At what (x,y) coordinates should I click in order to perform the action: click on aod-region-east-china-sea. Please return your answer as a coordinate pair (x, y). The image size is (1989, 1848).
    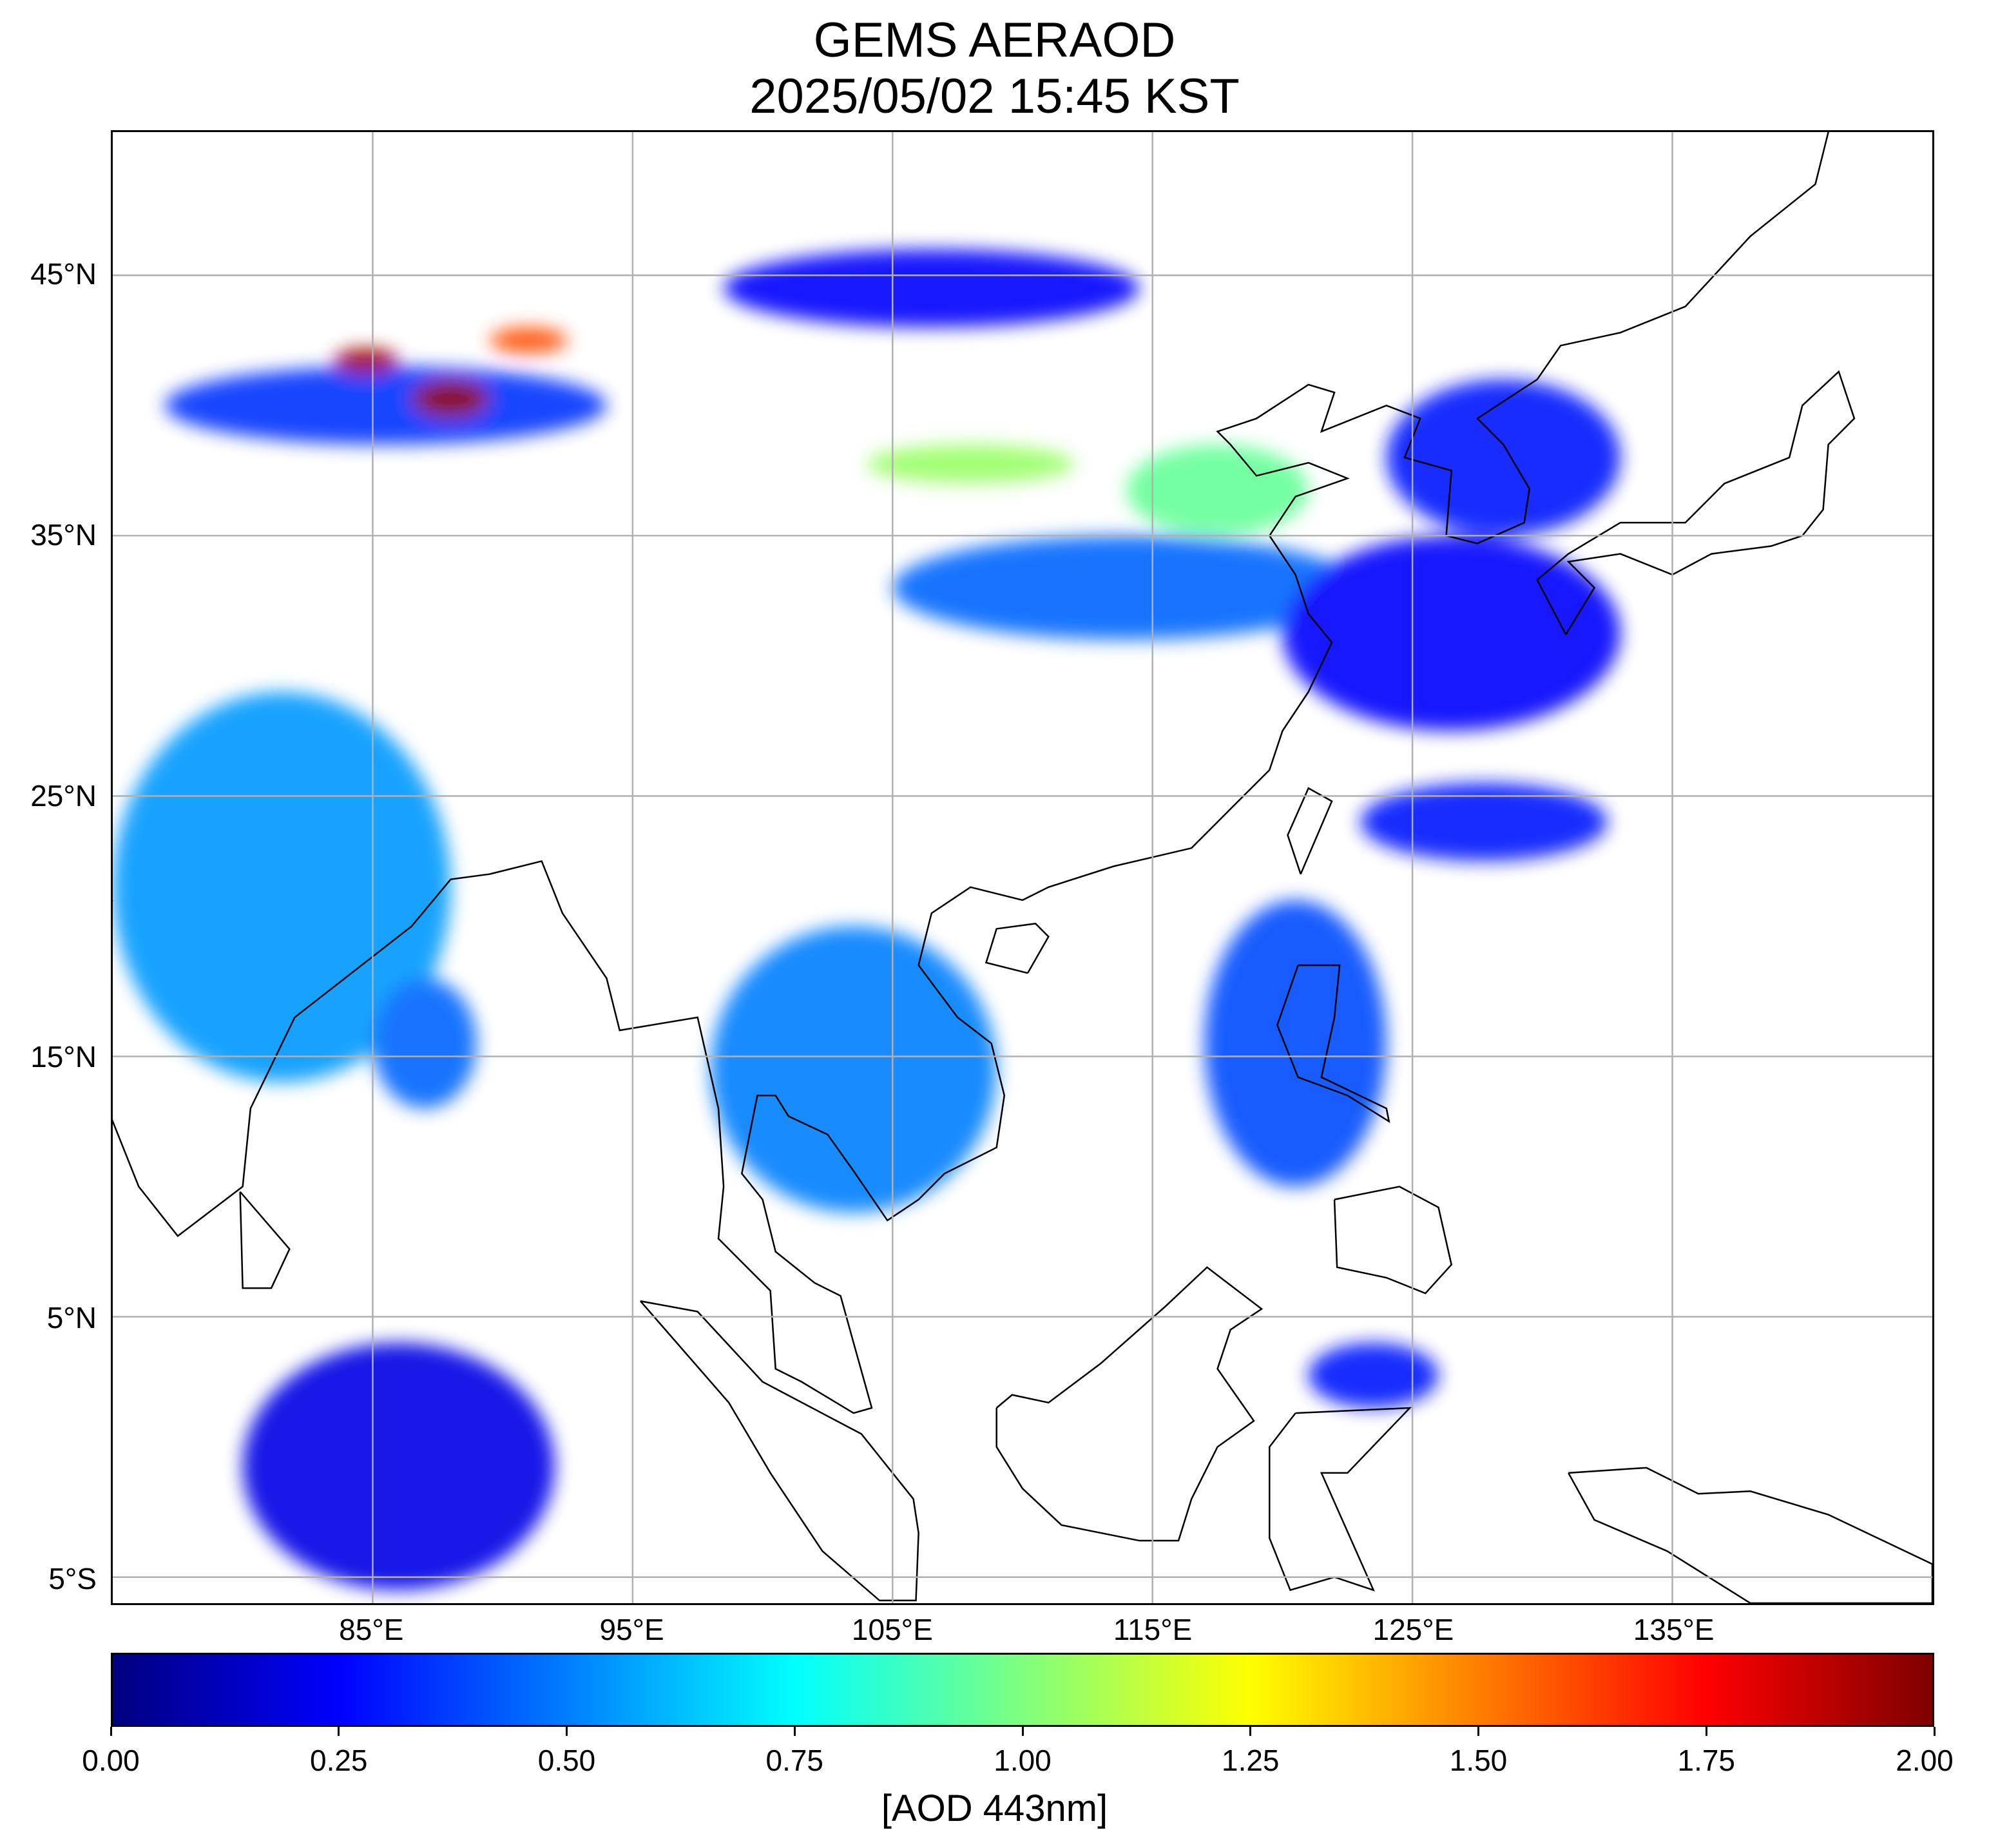
    Looking at the image, I should click on (1451, 633).